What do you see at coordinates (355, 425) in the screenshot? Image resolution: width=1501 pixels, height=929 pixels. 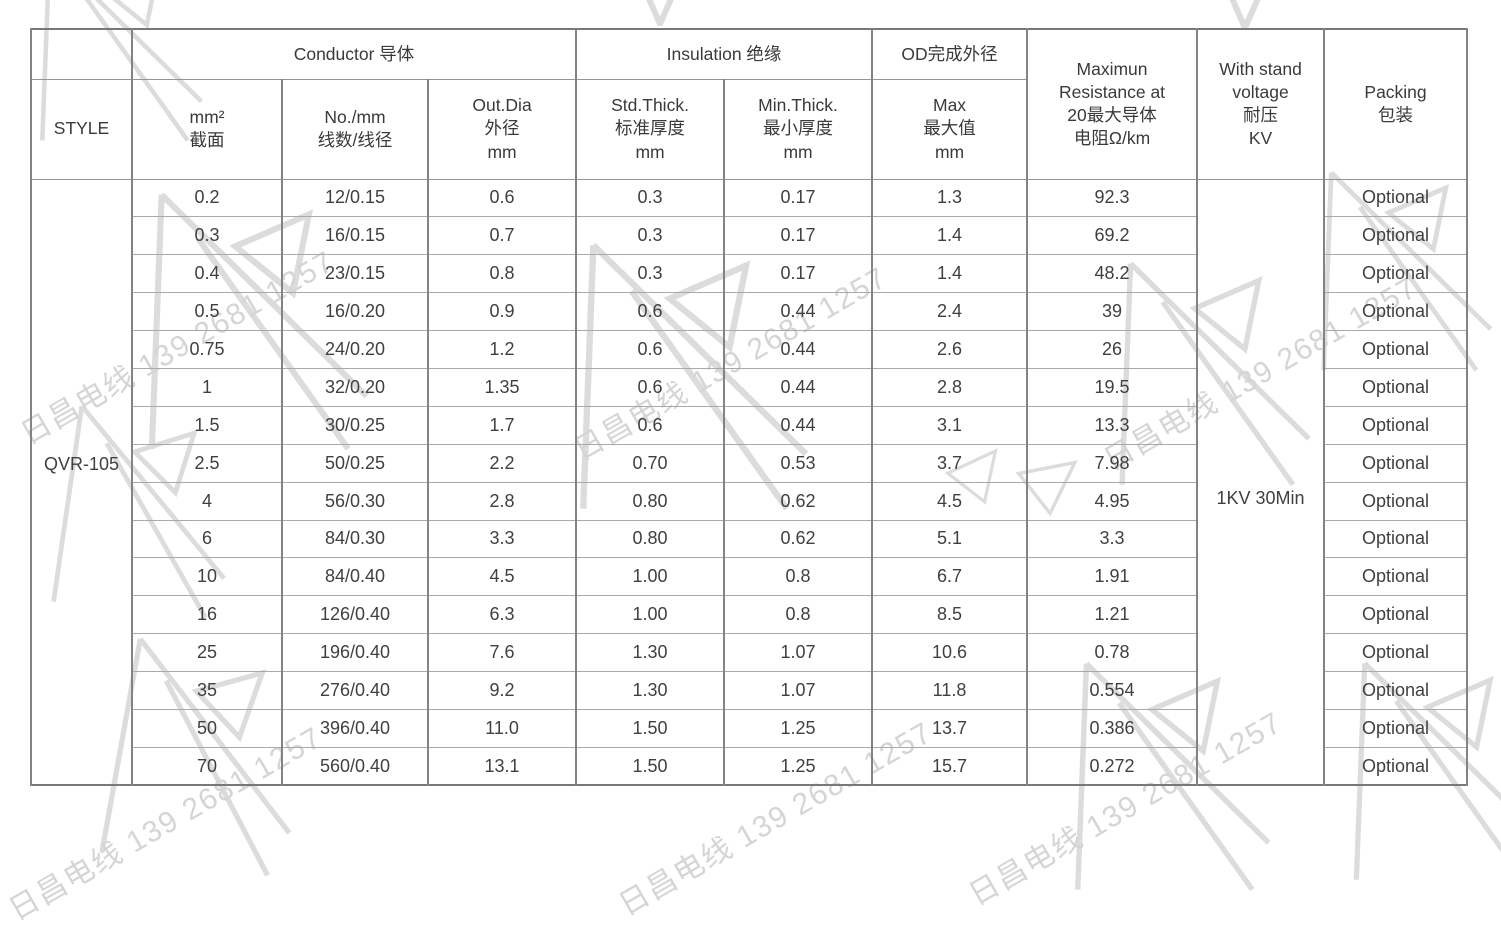 I see `data-cell: 30/0.25` at bounding box center [355, 425].